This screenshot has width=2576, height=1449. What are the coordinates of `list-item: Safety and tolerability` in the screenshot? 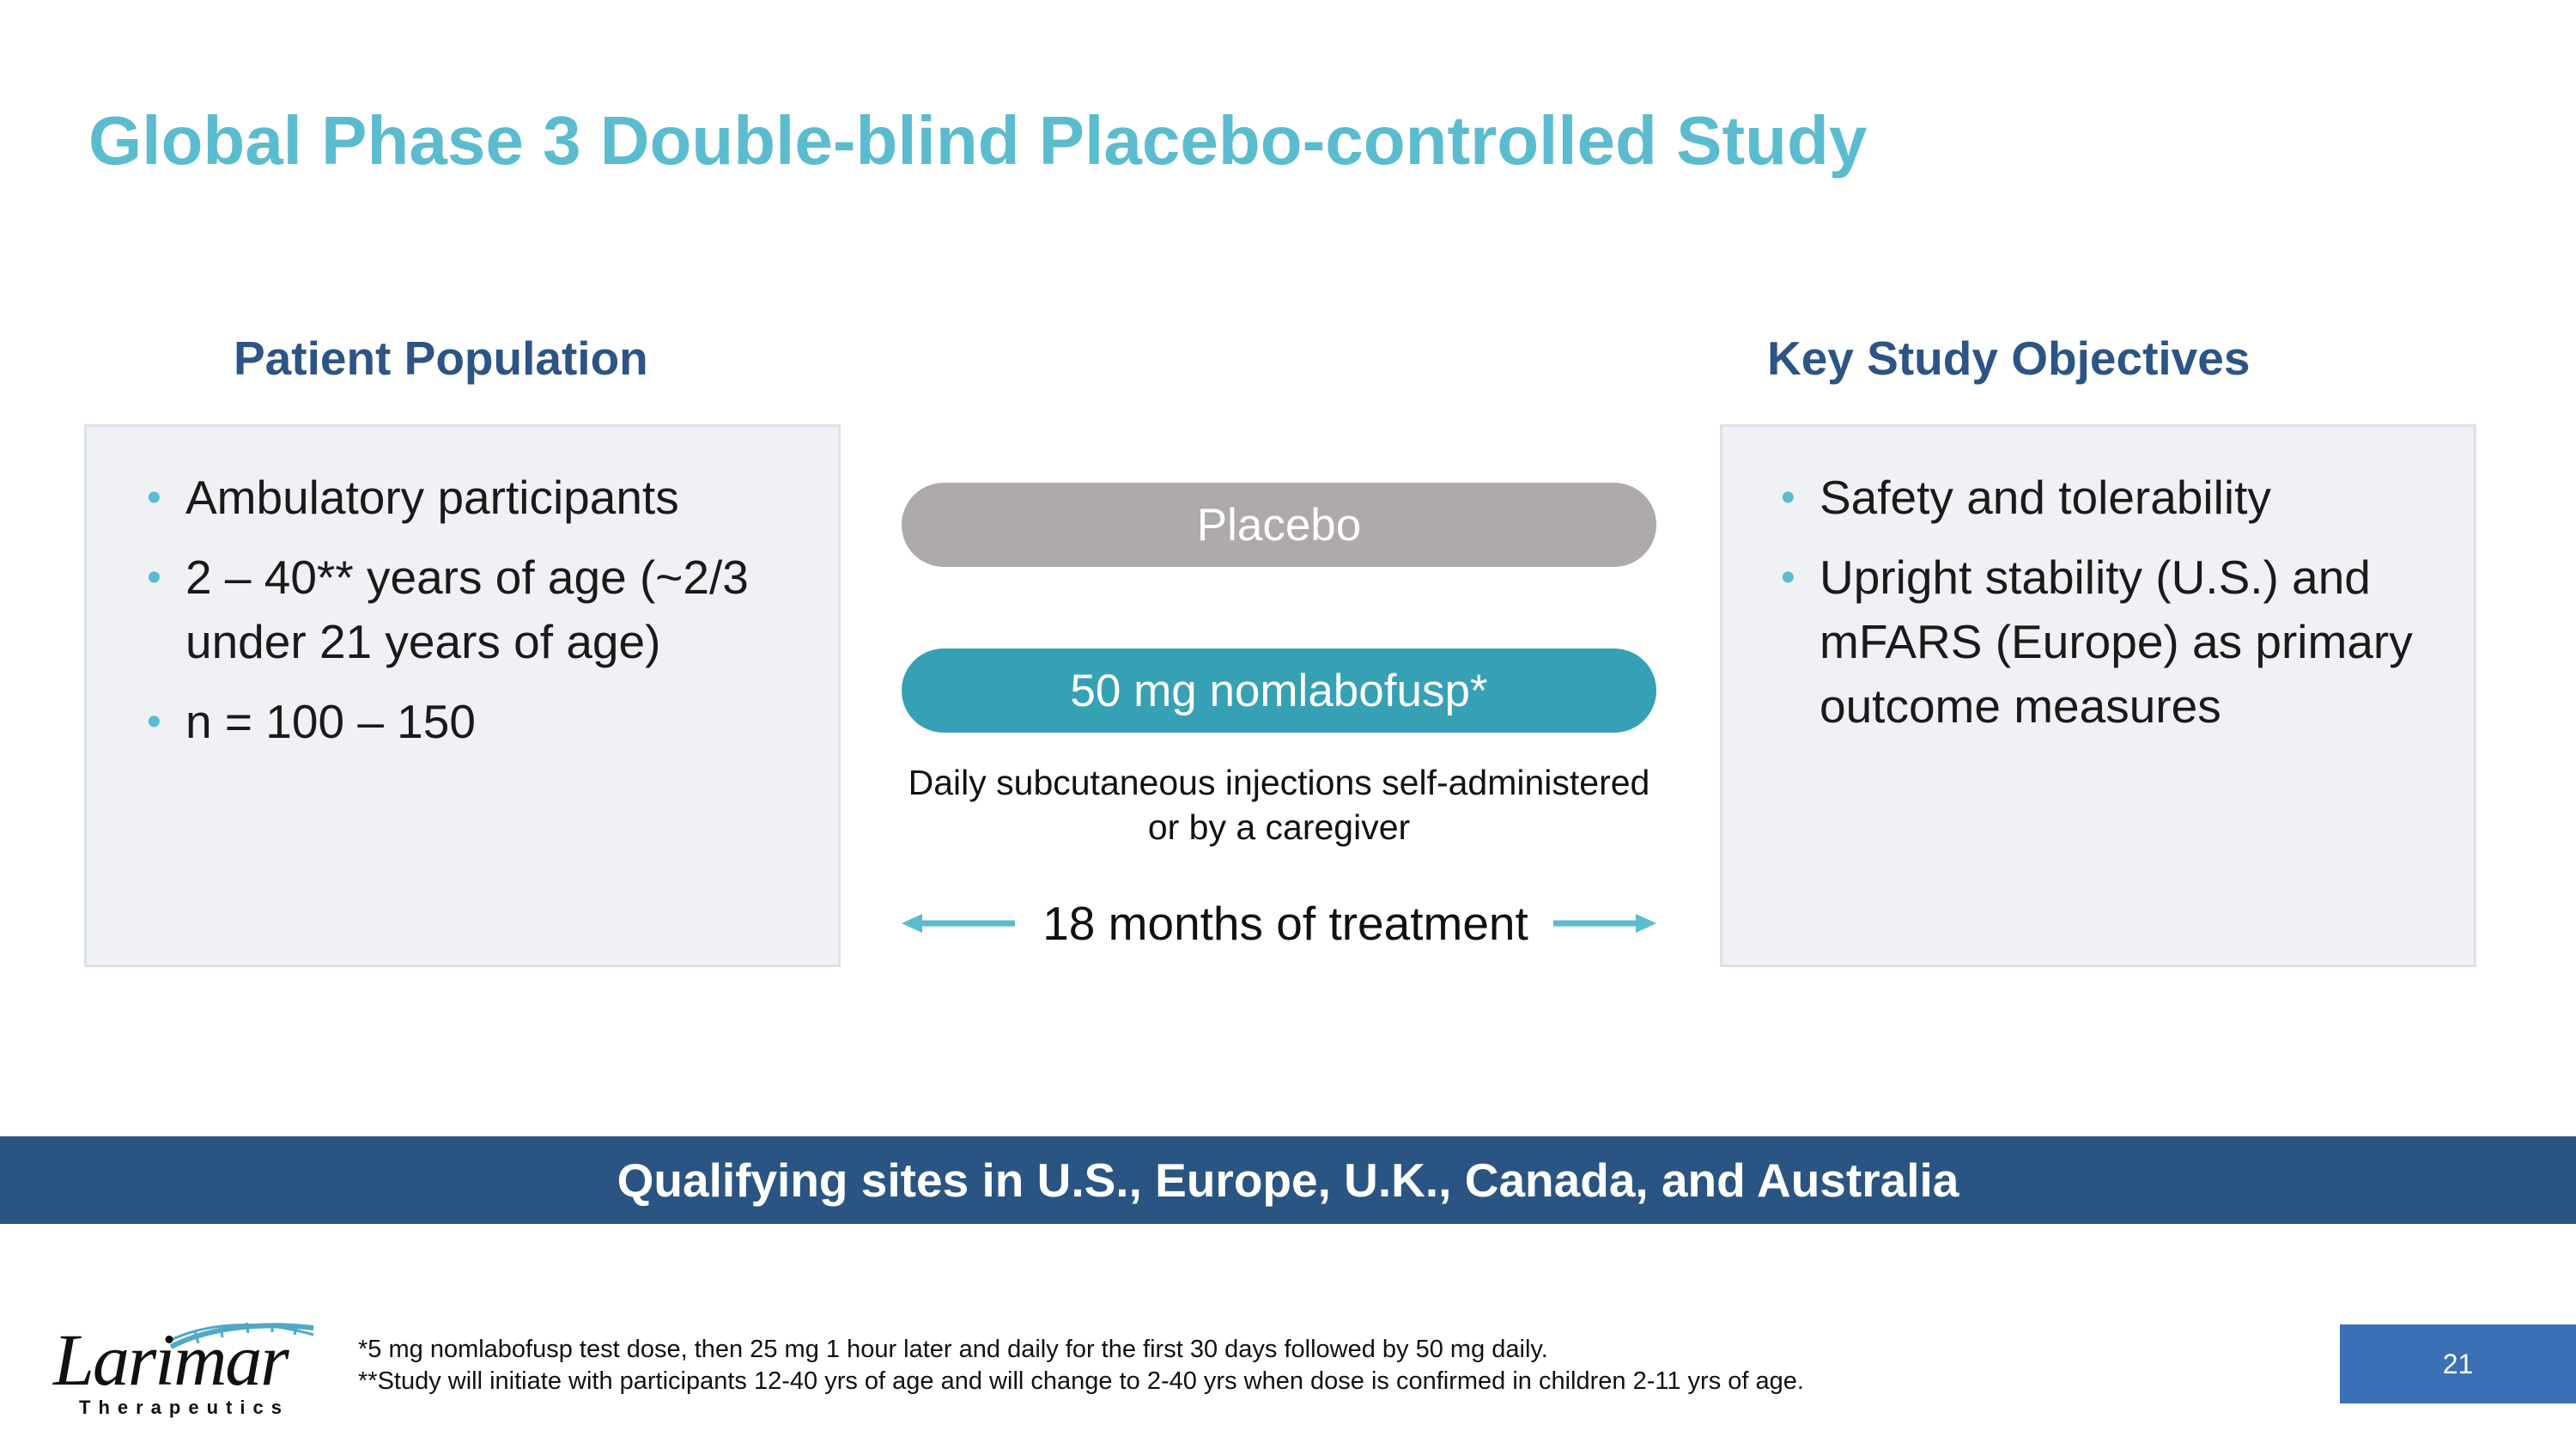 It's located at (2120, 498).